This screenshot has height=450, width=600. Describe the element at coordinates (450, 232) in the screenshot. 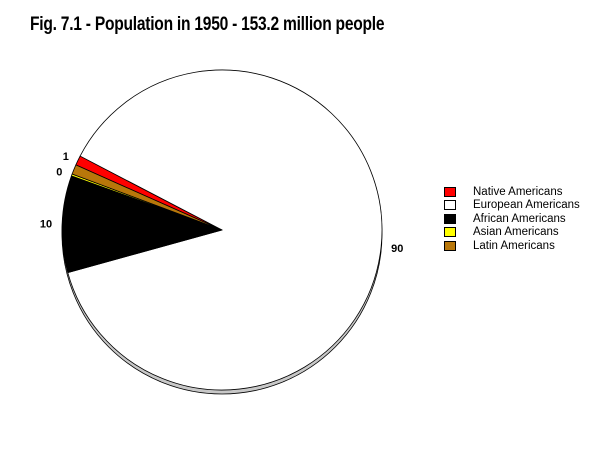

I see `legend-swatch-asian-americans` at that location.